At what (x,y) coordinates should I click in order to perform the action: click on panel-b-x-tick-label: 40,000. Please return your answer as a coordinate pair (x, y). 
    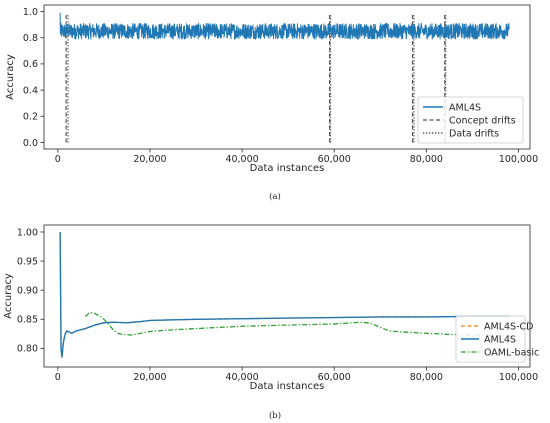
    Looking at the image, I should click on (241, 377).